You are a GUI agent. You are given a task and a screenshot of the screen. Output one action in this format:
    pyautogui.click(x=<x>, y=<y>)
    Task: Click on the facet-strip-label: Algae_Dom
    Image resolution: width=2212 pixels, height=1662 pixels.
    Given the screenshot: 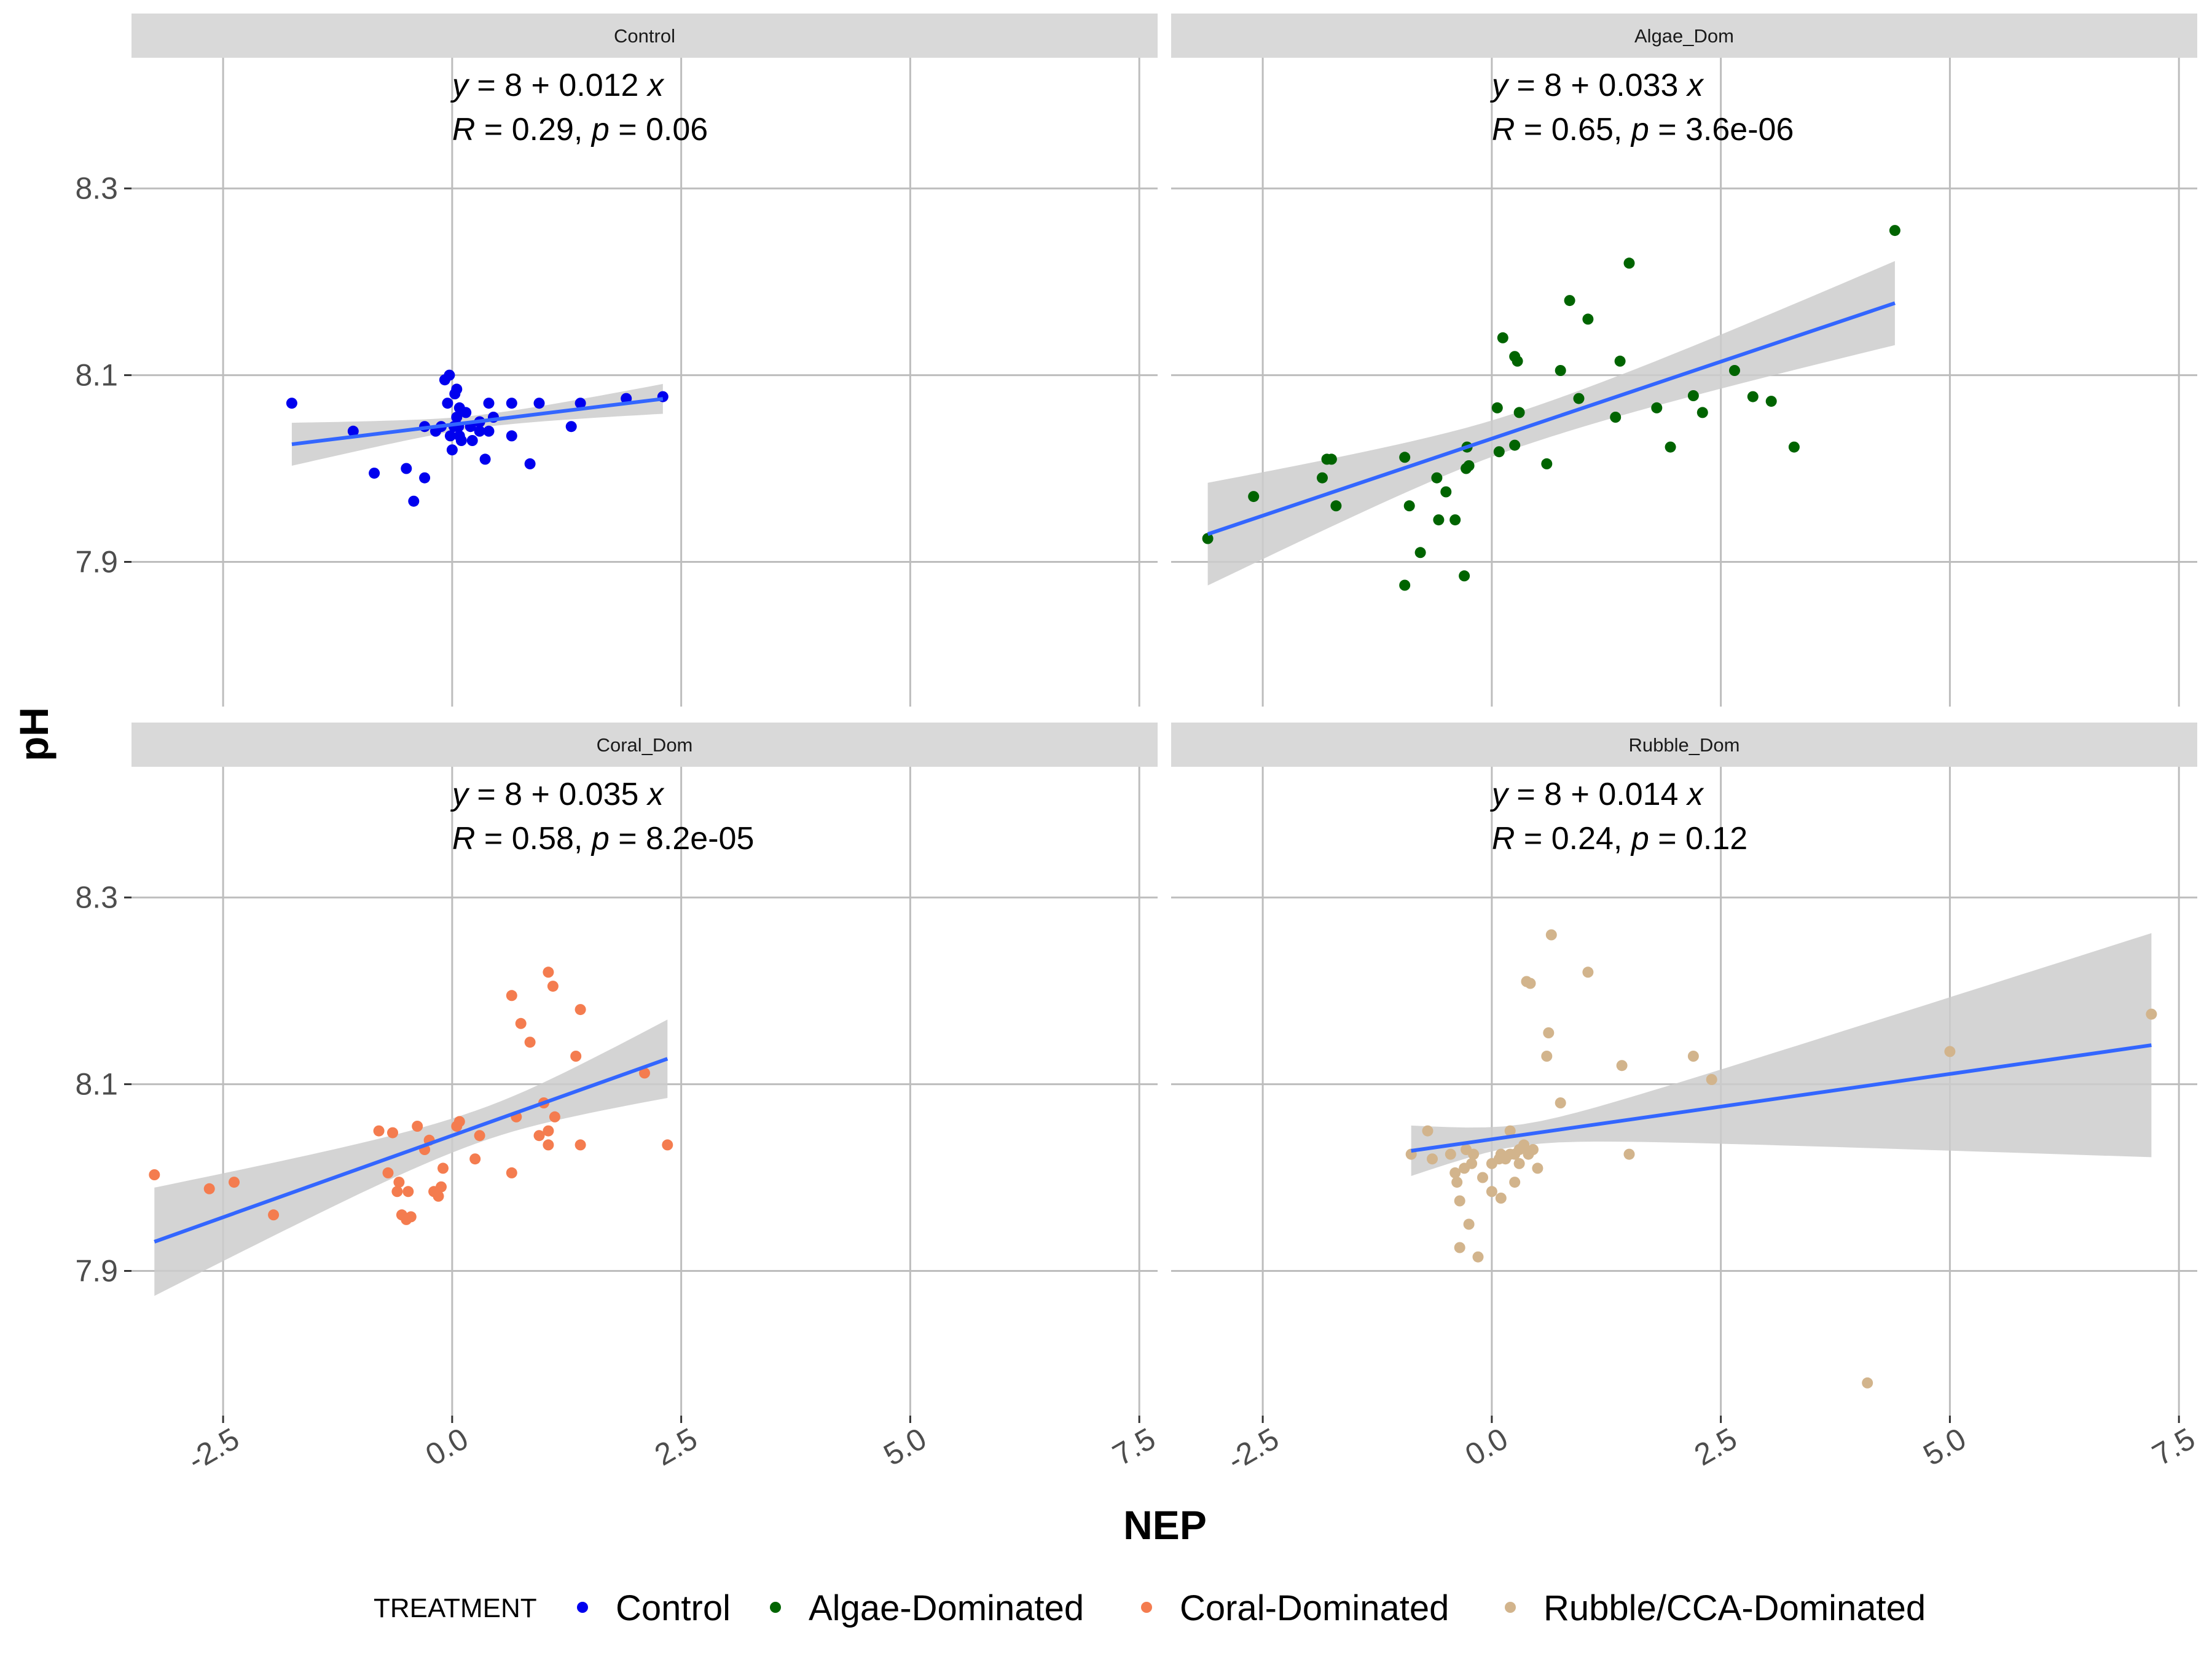 What is the action you would take?
    pyautogui.click(x=1684, y=36)
    